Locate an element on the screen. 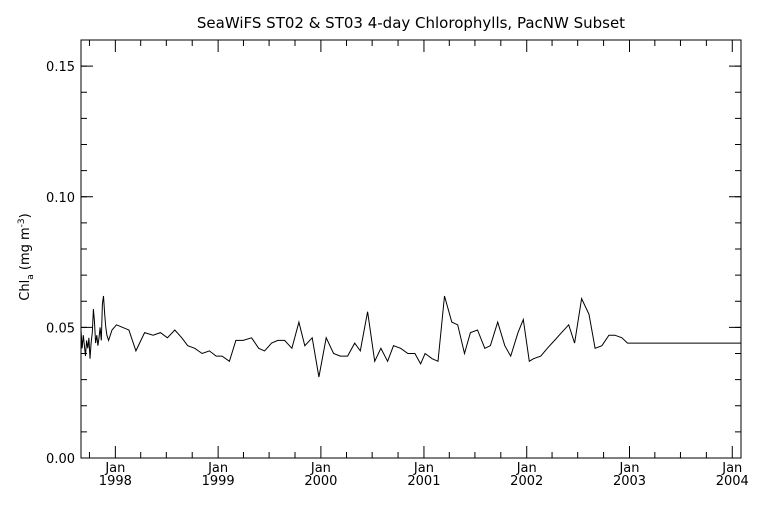  y-axis-label-subscript: a is located at coordinates (31, 277).